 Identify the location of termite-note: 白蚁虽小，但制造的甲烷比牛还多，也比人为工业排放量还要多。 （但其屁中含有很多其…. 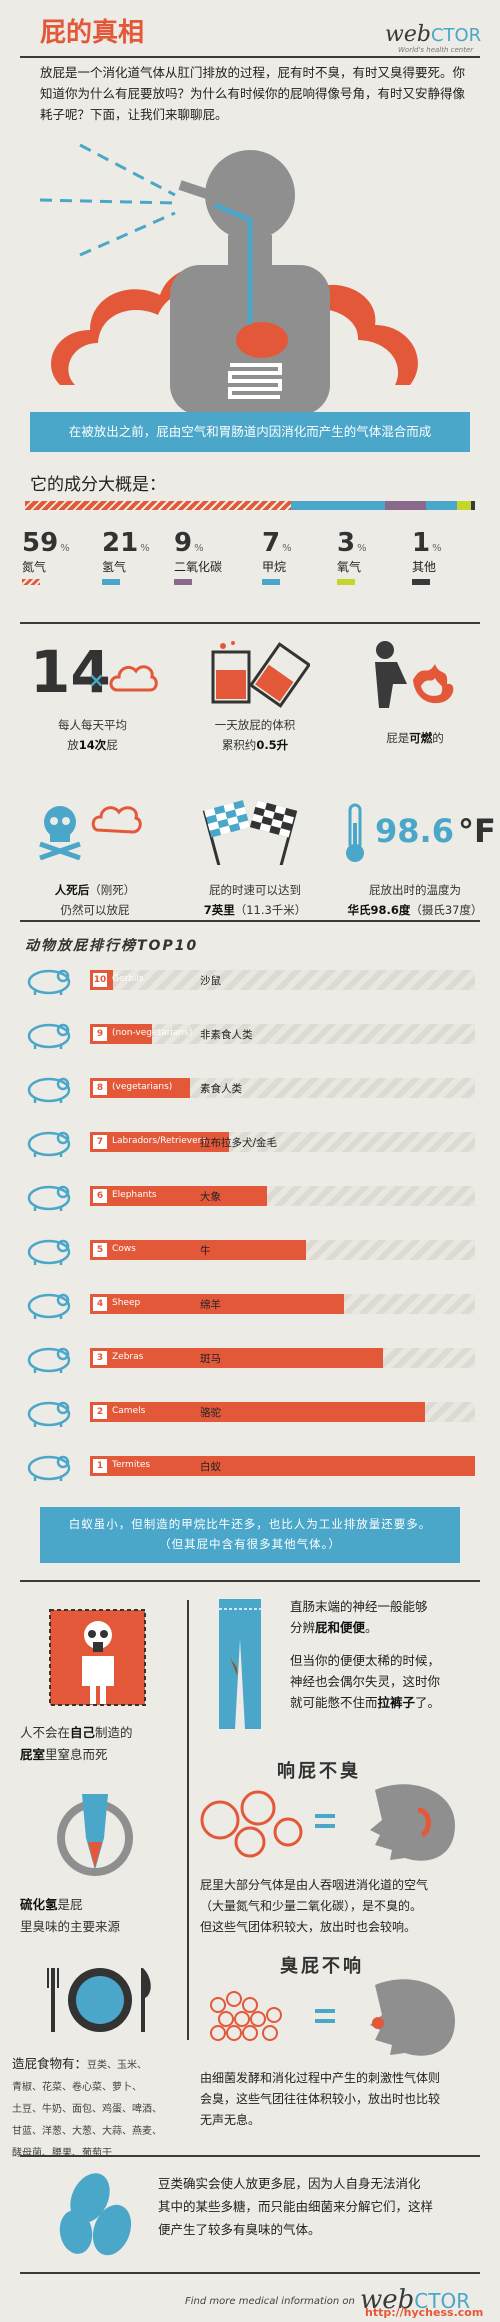
(250, 1535).